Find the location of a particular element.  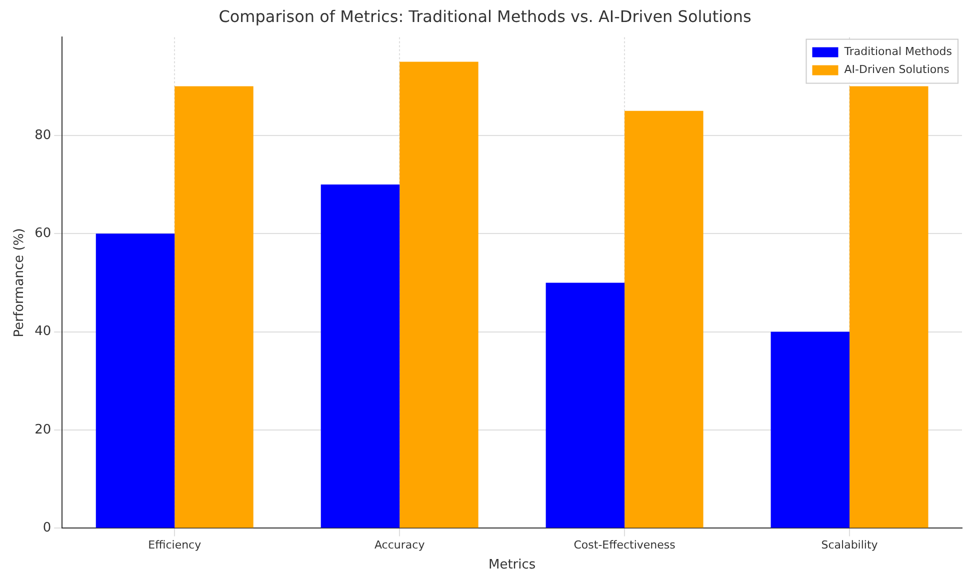

legend-label: AI-Driven Solutions is located at coordinates (897, 69).